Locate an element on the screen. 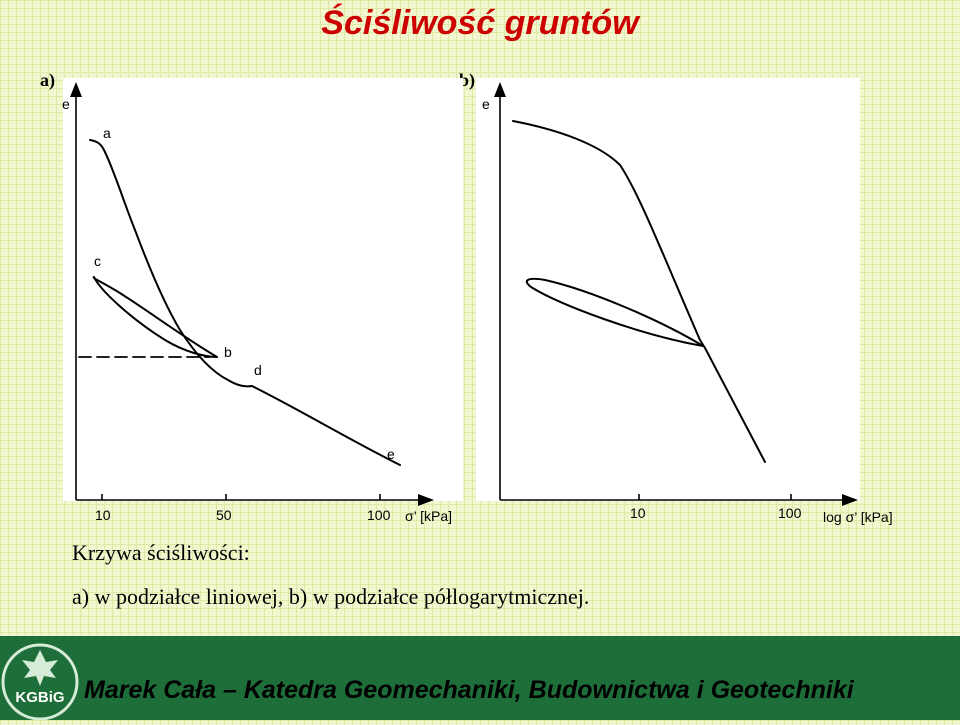 The width and height of the screenshot is (960, 725). log-reloading-curve is located at coordinates (617, 316).